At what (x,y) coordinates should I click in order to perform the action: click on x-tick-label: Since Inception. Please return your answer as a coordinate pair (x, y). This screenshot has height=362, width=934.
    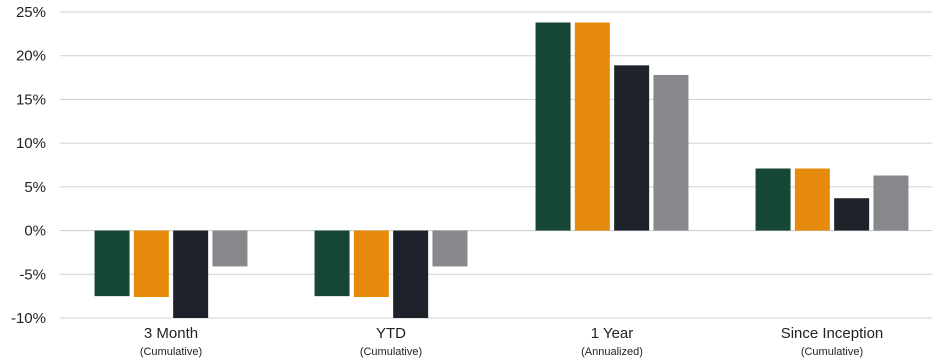
    Looking at the image, I should click on (832, 333).